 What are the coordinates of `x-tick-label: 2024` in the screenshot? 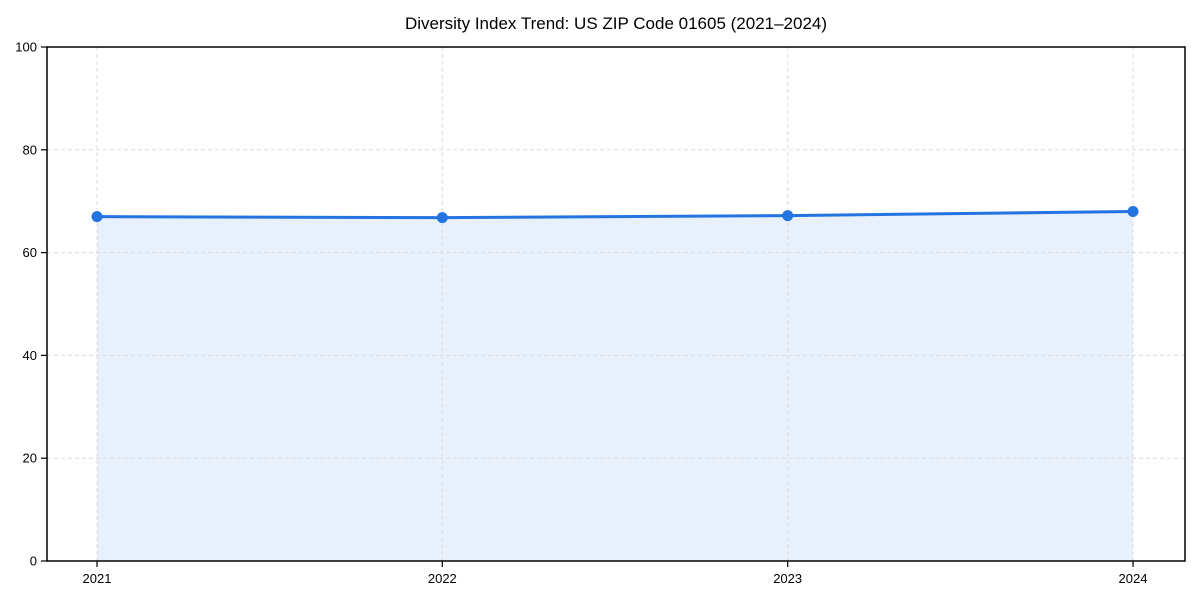 It's located at (1133, 578).